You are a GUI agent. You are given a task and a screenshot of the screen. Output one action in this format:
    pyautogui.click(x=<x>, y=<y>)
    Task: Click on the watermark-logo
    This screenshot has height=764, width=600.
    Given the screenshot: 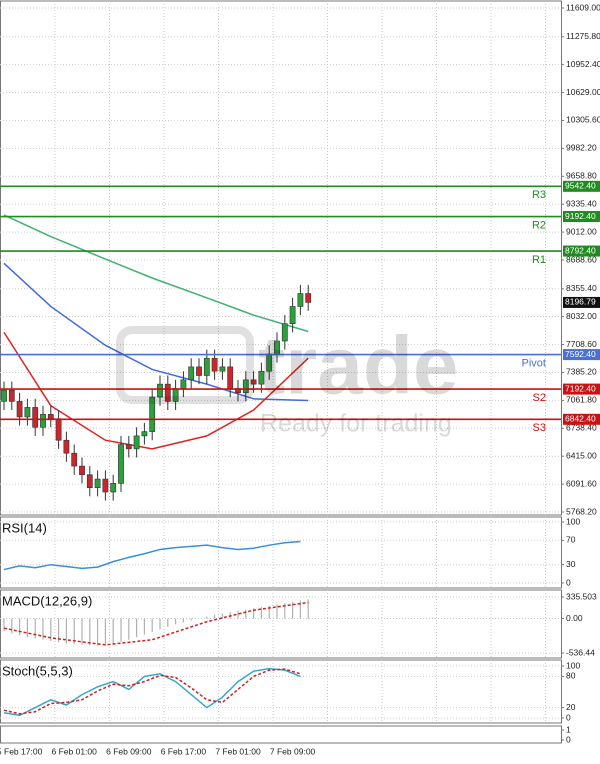 What is the action you would take?
    pyautogui.click(x=185, y=365)
    